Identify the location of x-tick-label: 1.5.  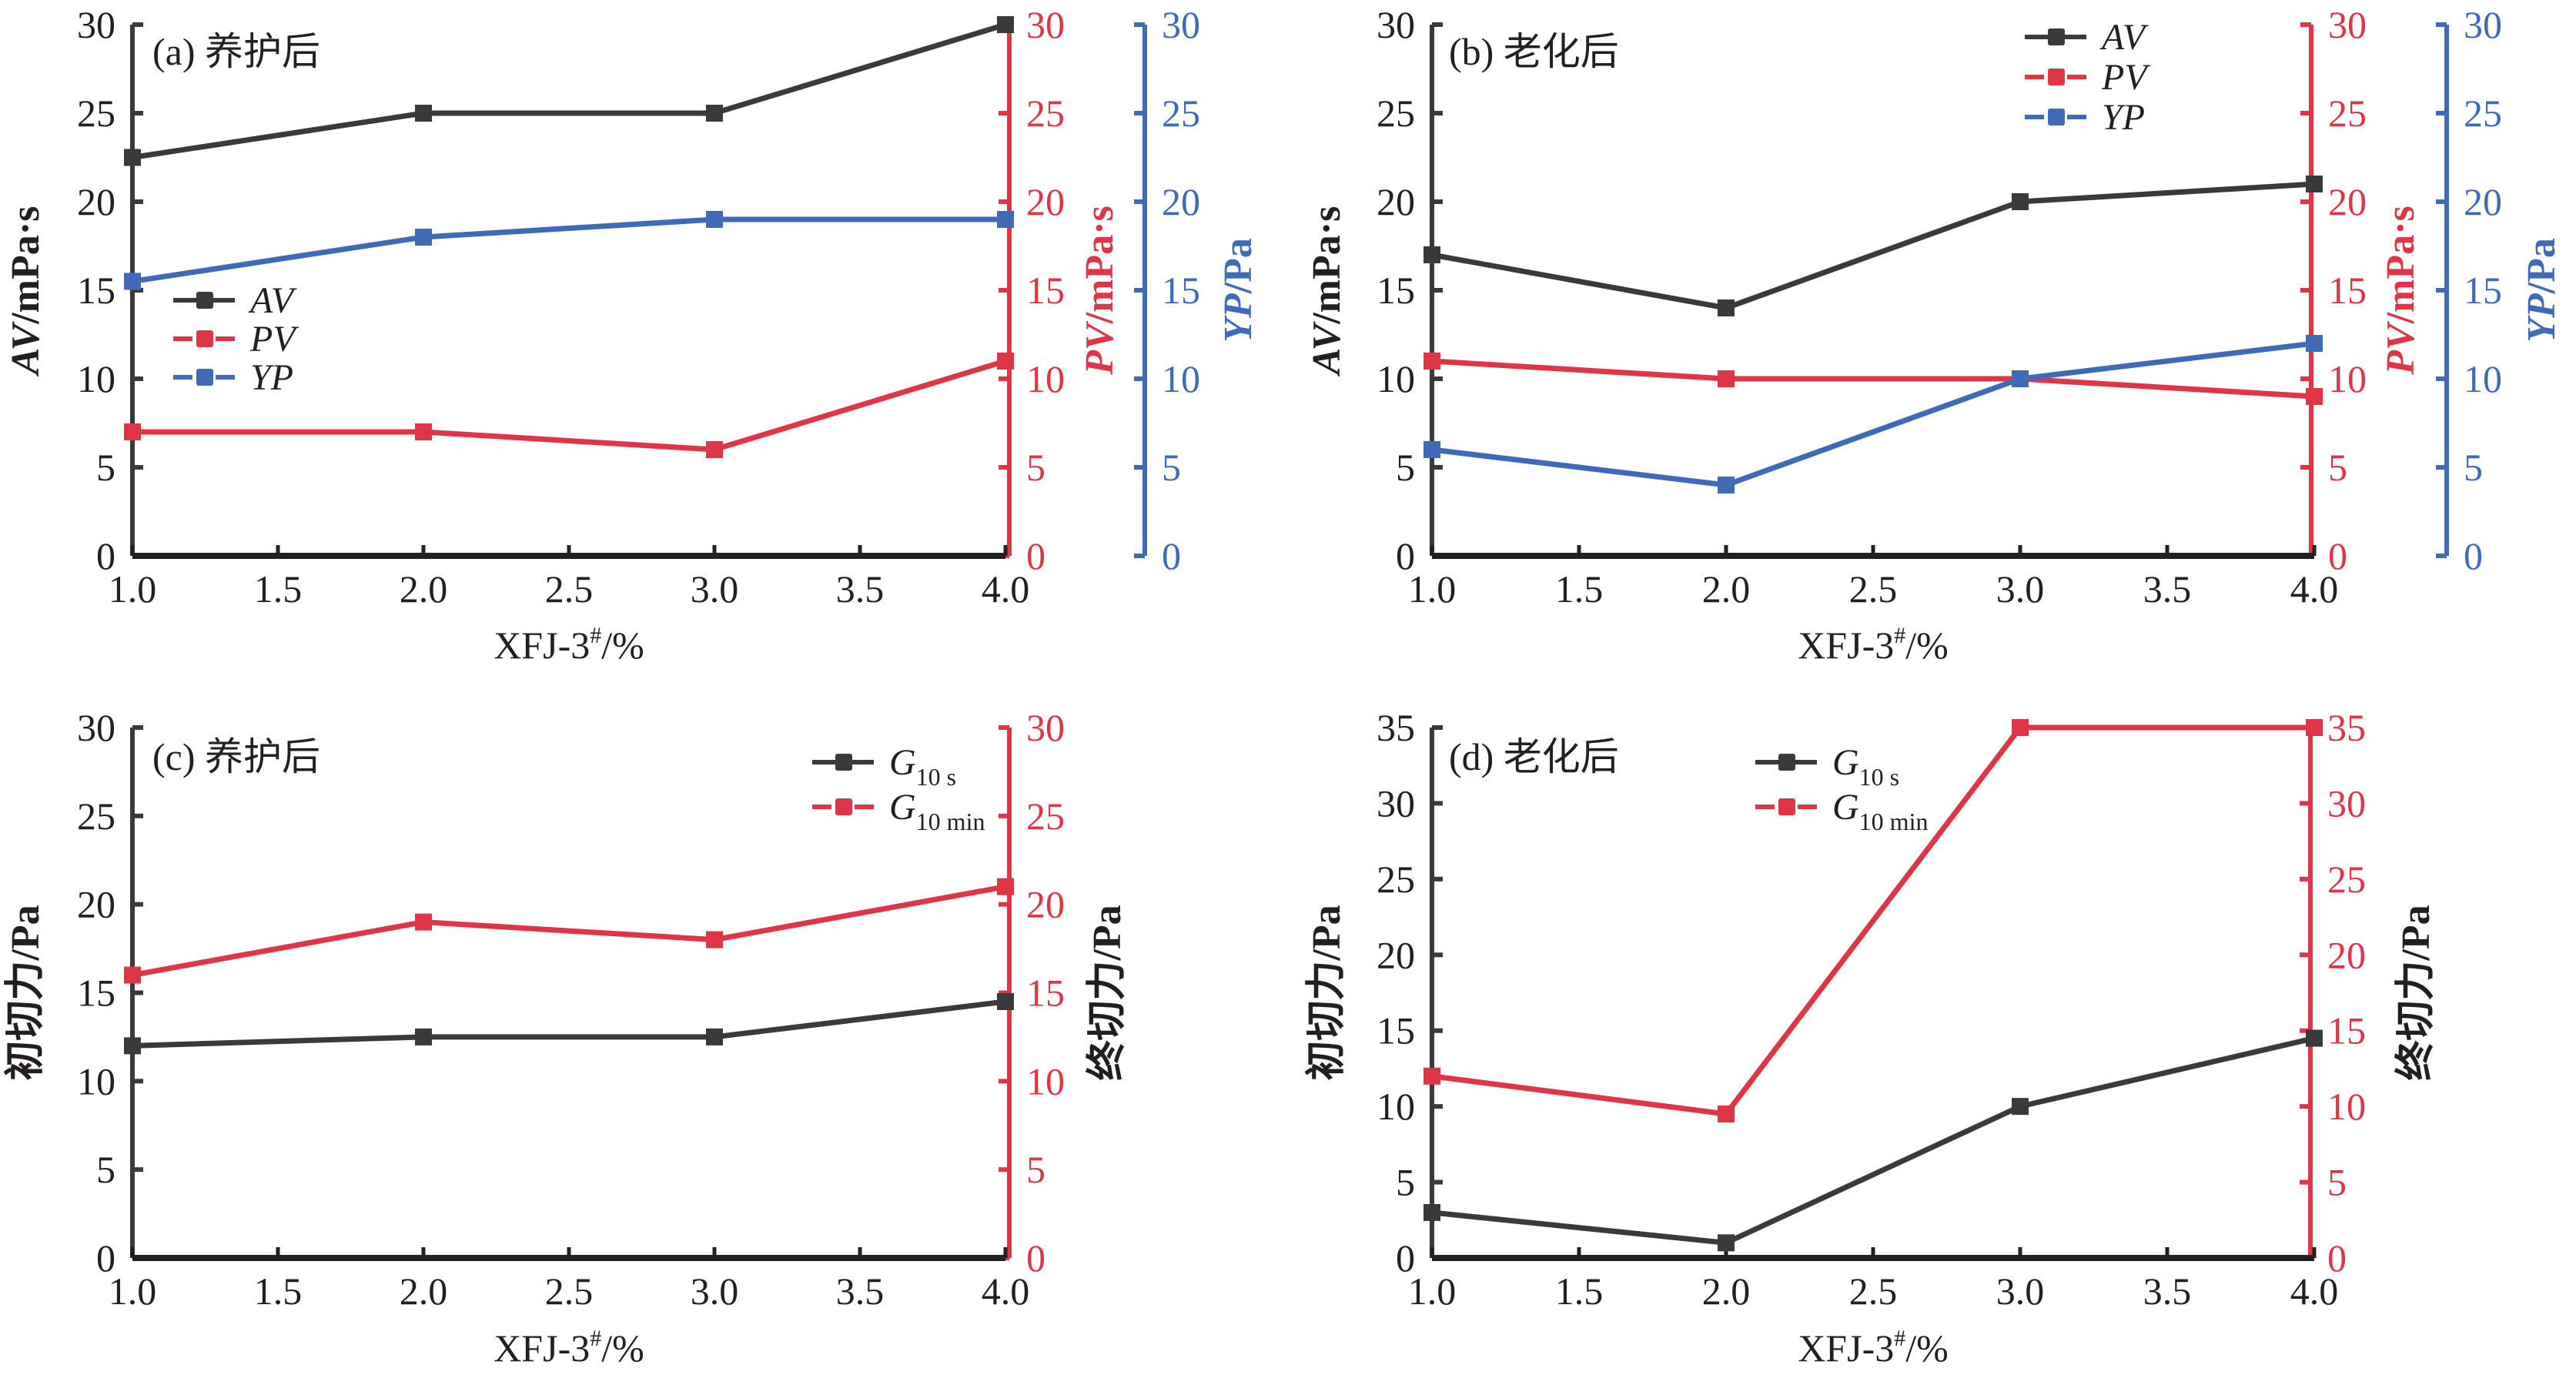
(1579, 589).